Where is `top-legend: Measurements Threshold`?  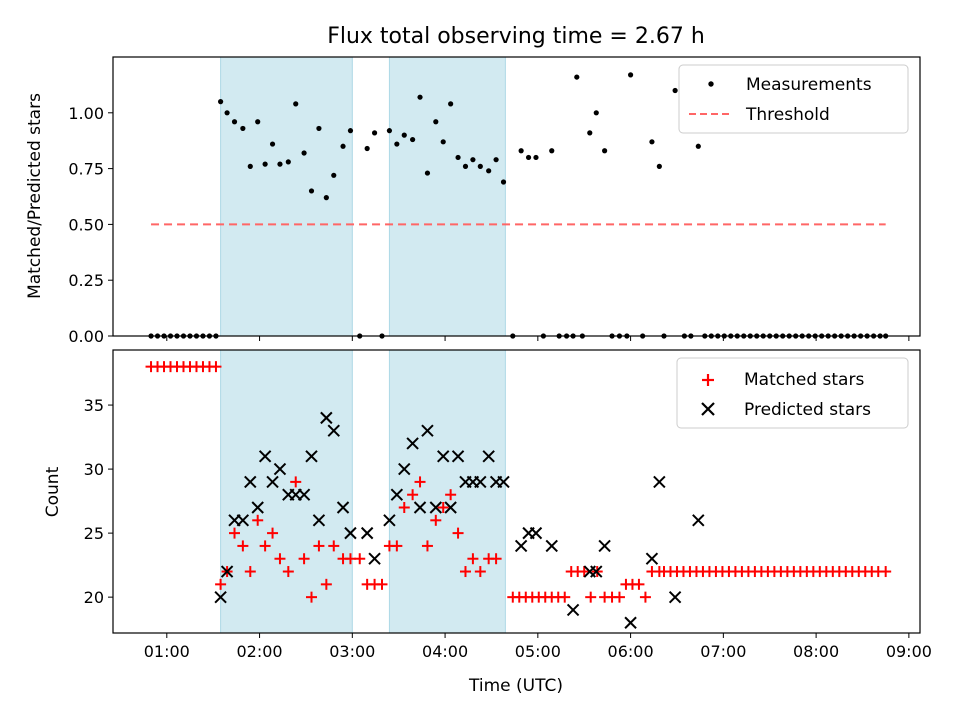
top-legend: Measurements Threshold is located at coordinates (793, 99).